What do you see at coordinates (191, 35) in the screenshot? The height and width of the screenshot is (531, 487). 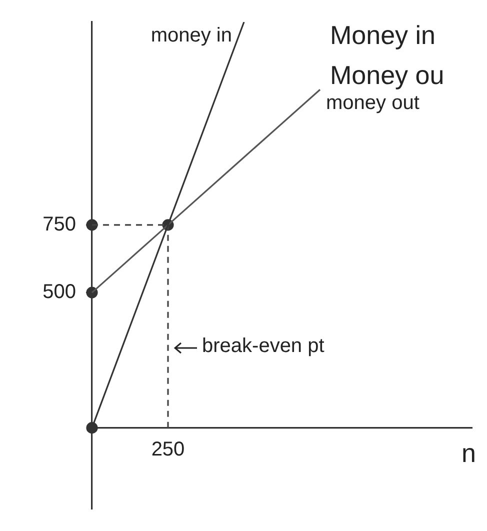 I see `series-label: money in` at bounding box center [191, 35].